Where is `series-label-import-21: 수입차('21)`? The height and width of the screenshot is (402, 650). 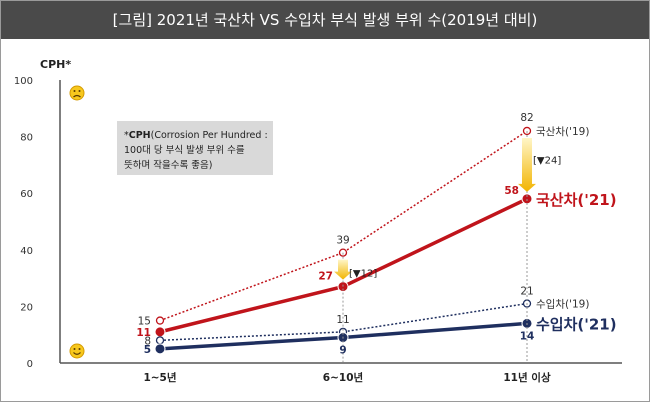 series-label-import-21: 수입차('21) is located at coordinates (576, 324).